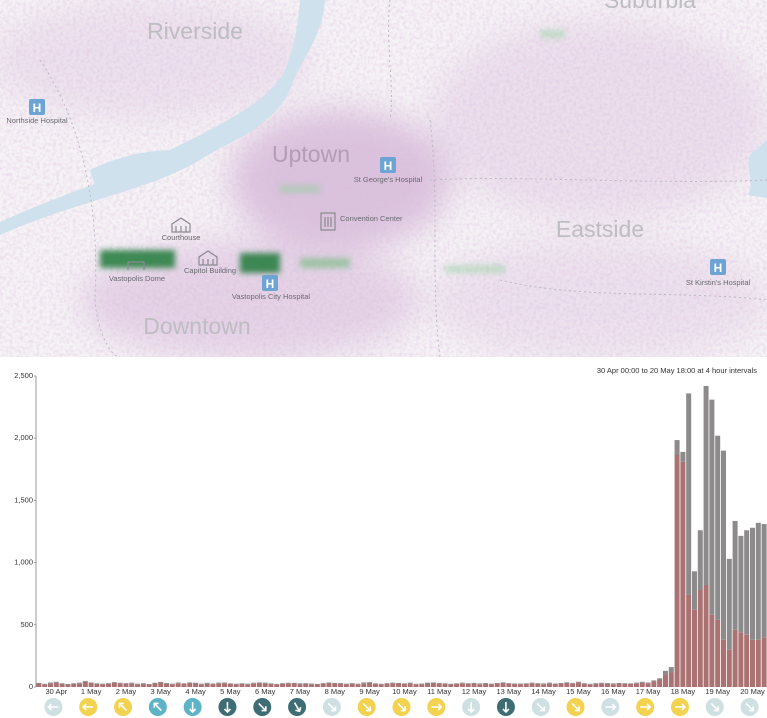 This screenshot has width=767, height=718. I want to click on x-tick-label: 2 May, so click(126, 691).